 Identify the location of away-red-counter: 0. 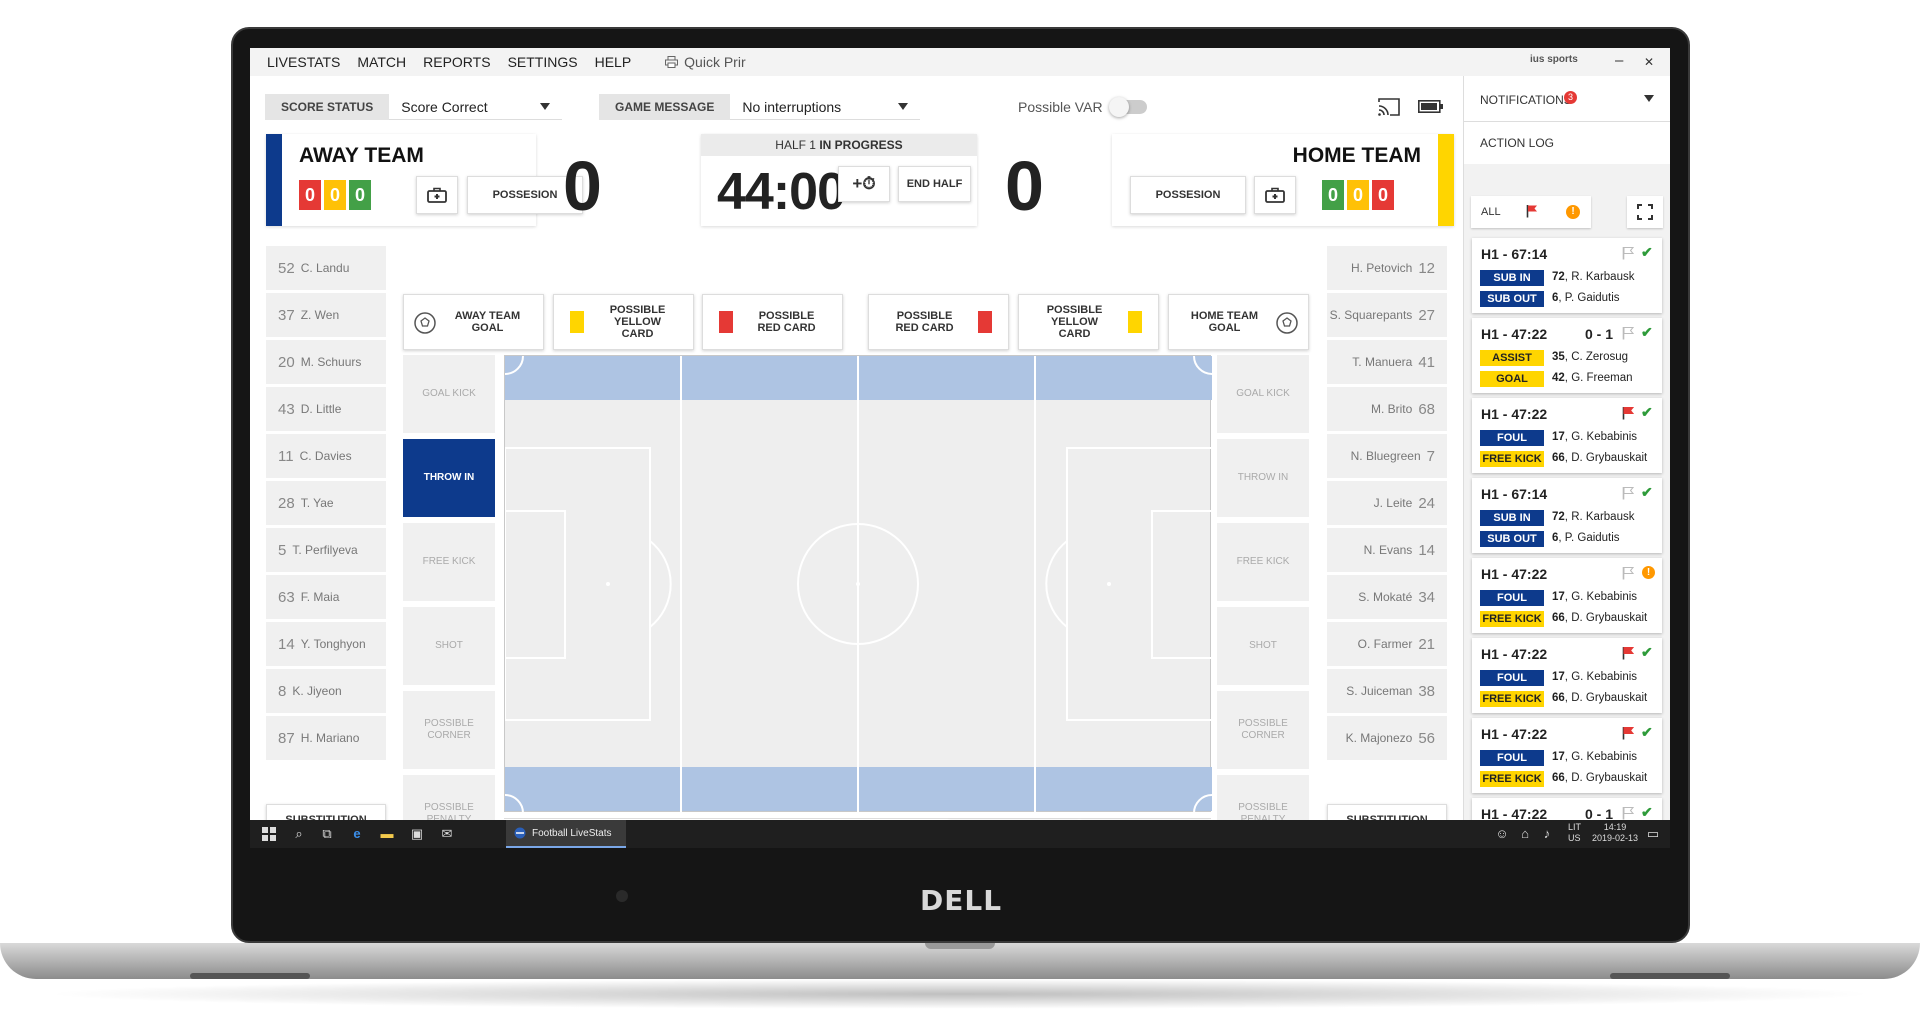
(310, 195).